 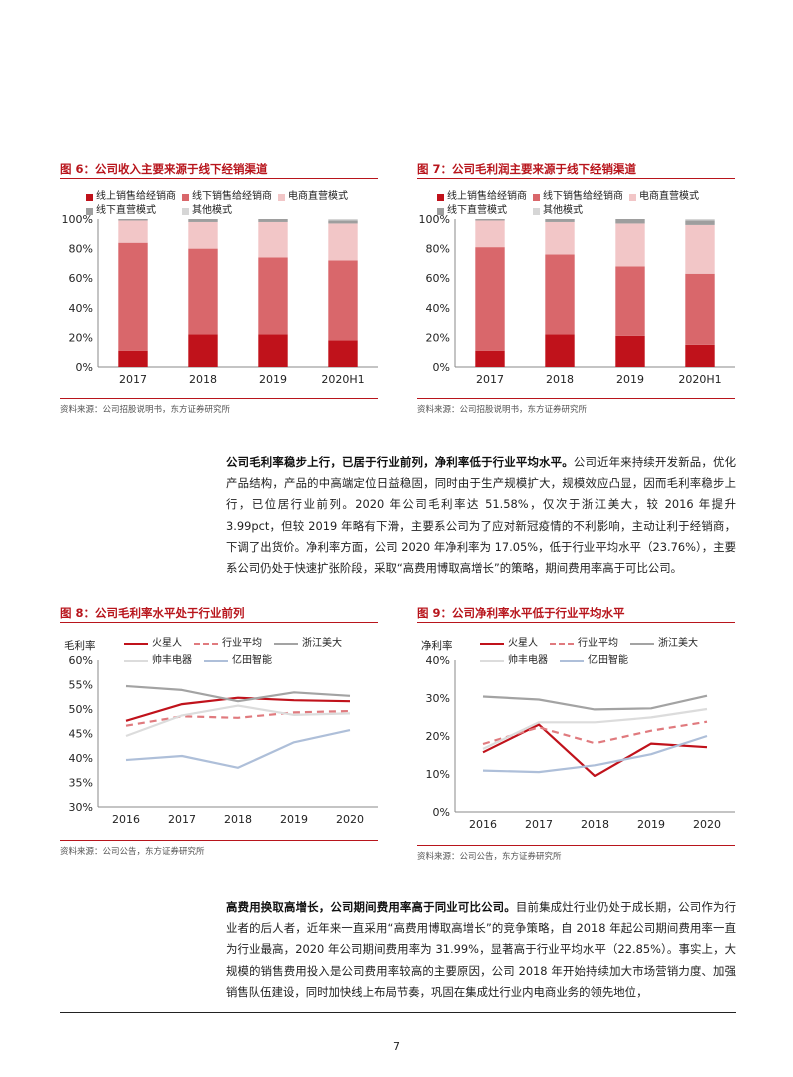 I want to click on fig7-chart: 0% 20% 40% 60% 80% 100% 2017 2018 2019 2020H1, so click(x=577, y=299).